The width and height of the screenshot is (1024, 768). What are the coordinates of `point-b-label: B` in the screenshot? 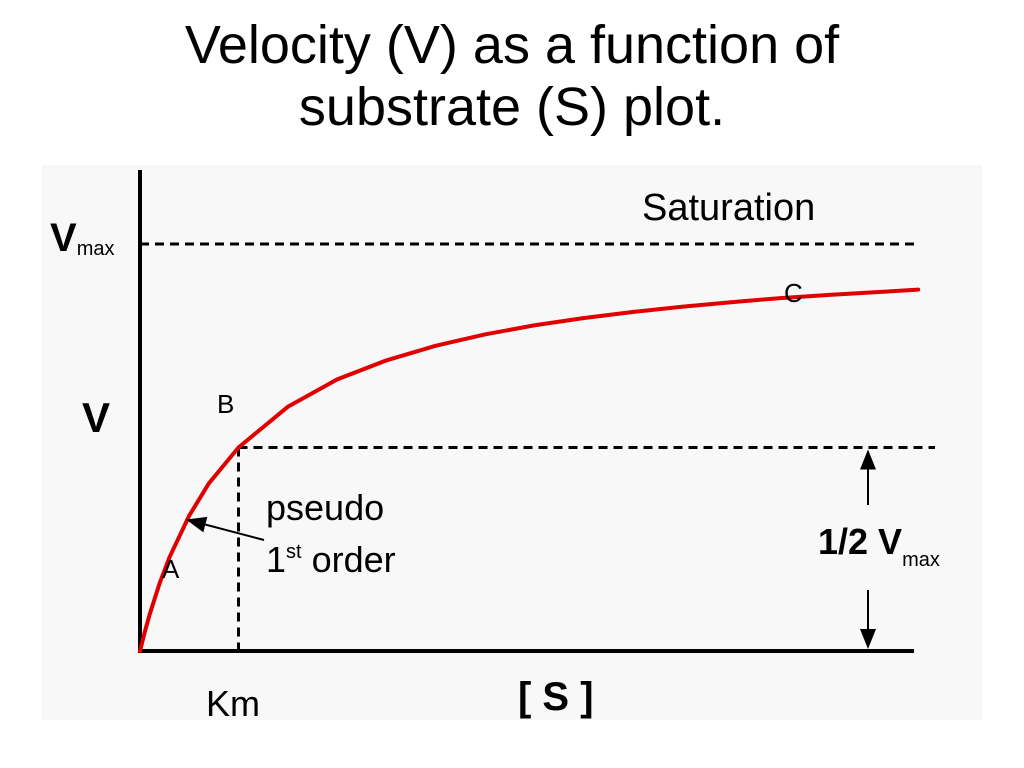 It's located at (225, 404).